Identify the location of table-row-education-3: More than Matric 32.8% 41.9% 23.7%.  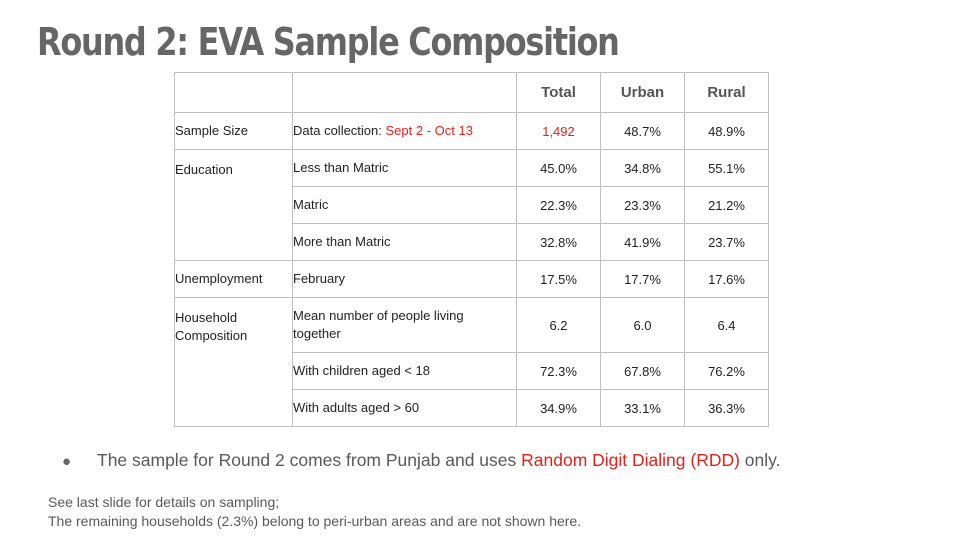
(472, 242).